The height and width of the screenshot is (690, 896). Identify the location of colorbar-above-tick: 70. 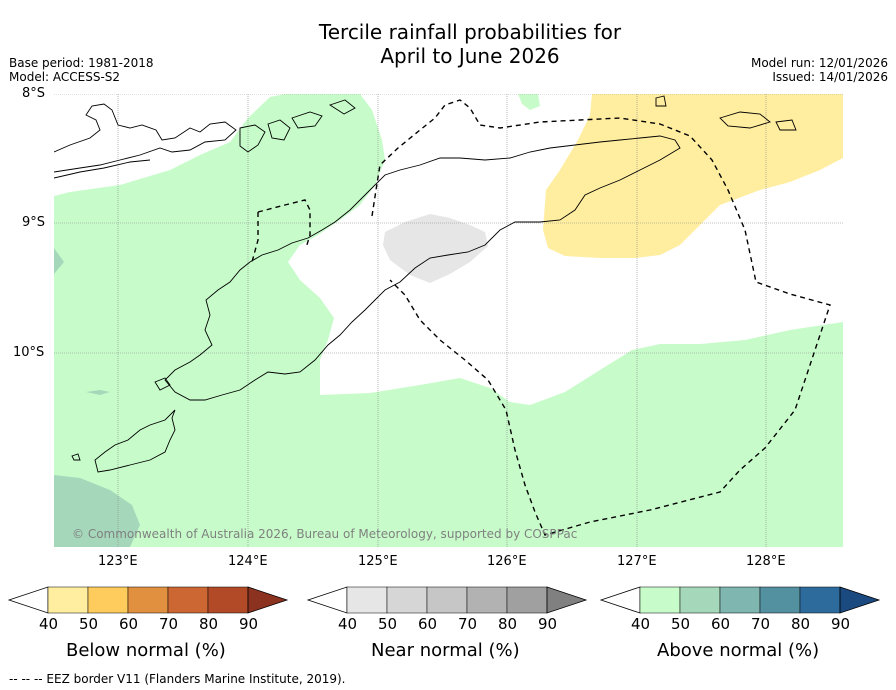
(761, 624).